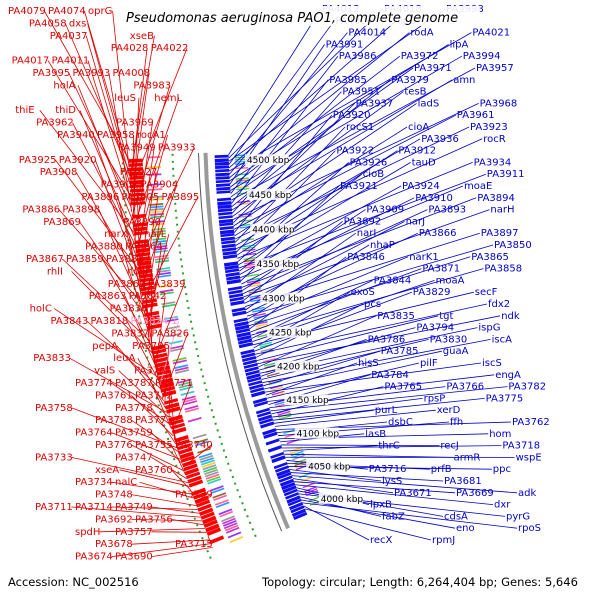 The image size is (600, 600). What do you see at coordinates (107, 470) in the screenshot?
I see `gene-label-left: xseA` at bounding box center [107, 470].